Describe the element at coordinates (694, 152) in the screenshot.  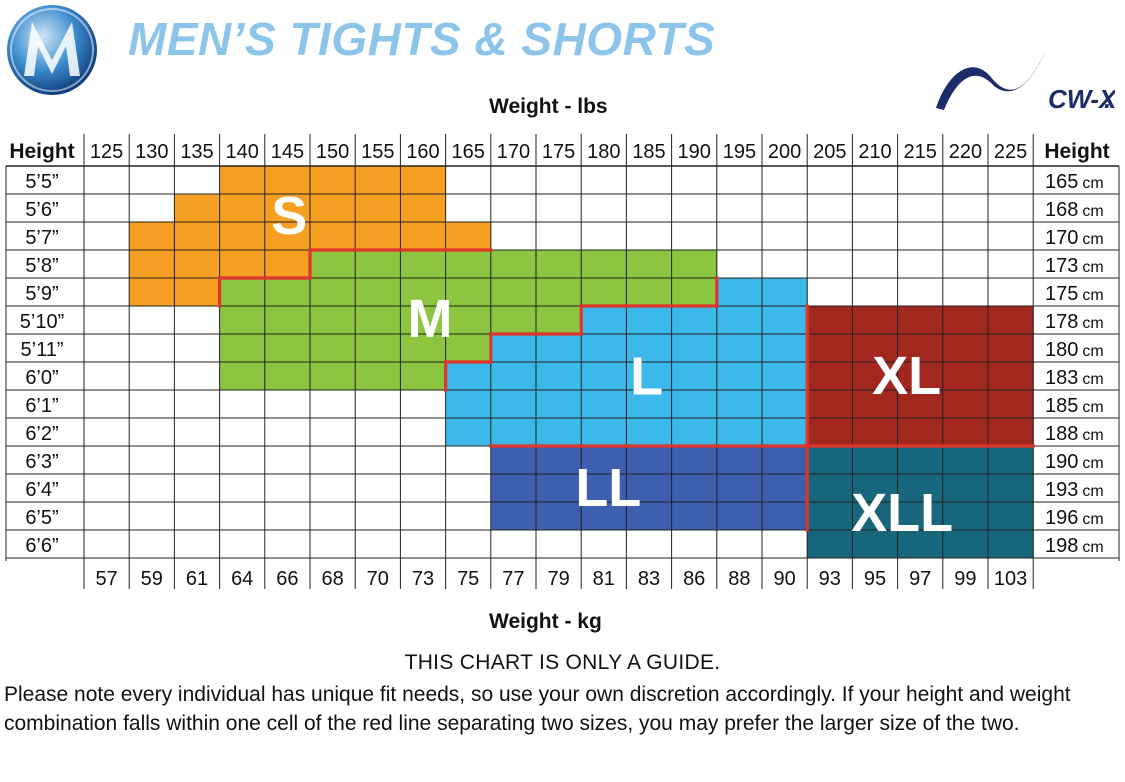
I see `lbs-tick-label: 190` at that location.